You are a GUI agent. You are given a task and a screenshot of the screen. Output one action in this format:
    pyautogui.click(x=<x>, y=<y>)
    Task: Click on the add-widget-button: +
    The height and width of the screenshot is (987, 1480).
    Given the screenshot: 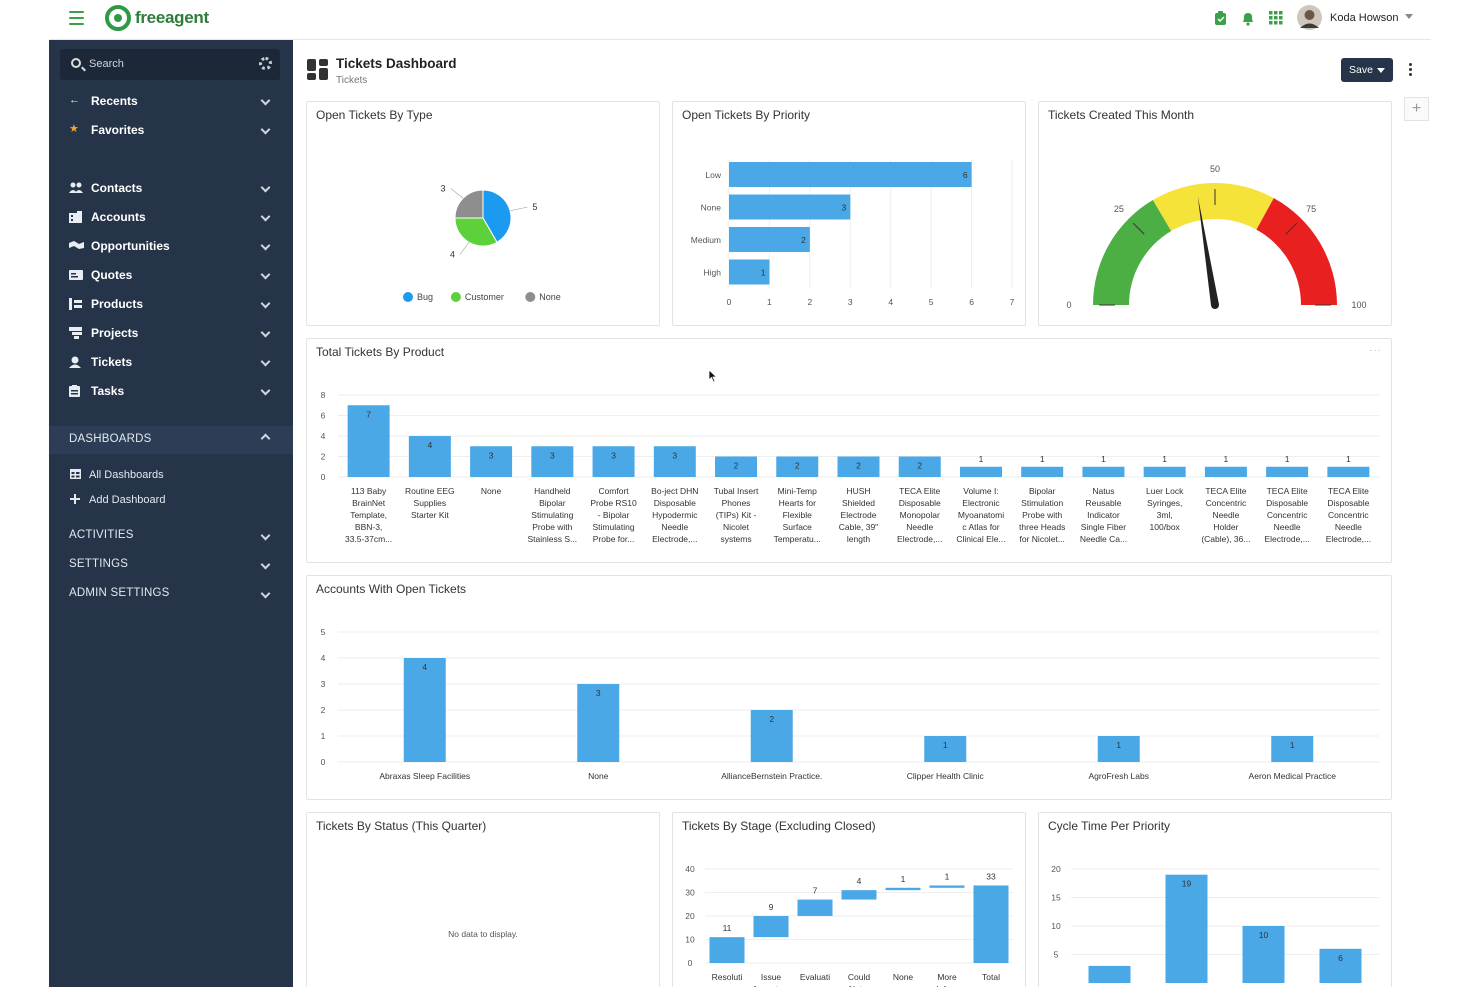 What is the action you would take?
    pyautogui.click(x=1416, y=109)
    